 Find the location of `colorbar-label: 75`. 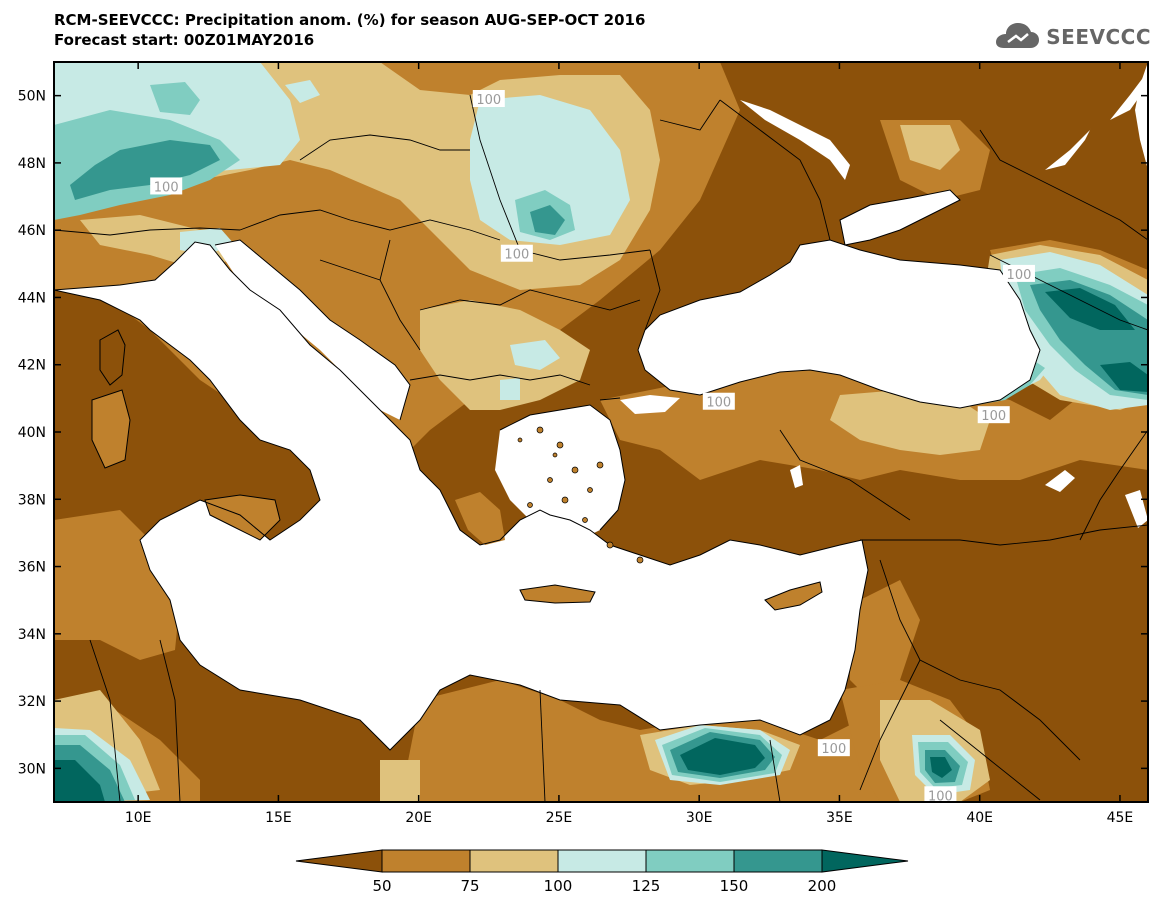

colorbar-label: 75 is located at coordinates (469, 886).